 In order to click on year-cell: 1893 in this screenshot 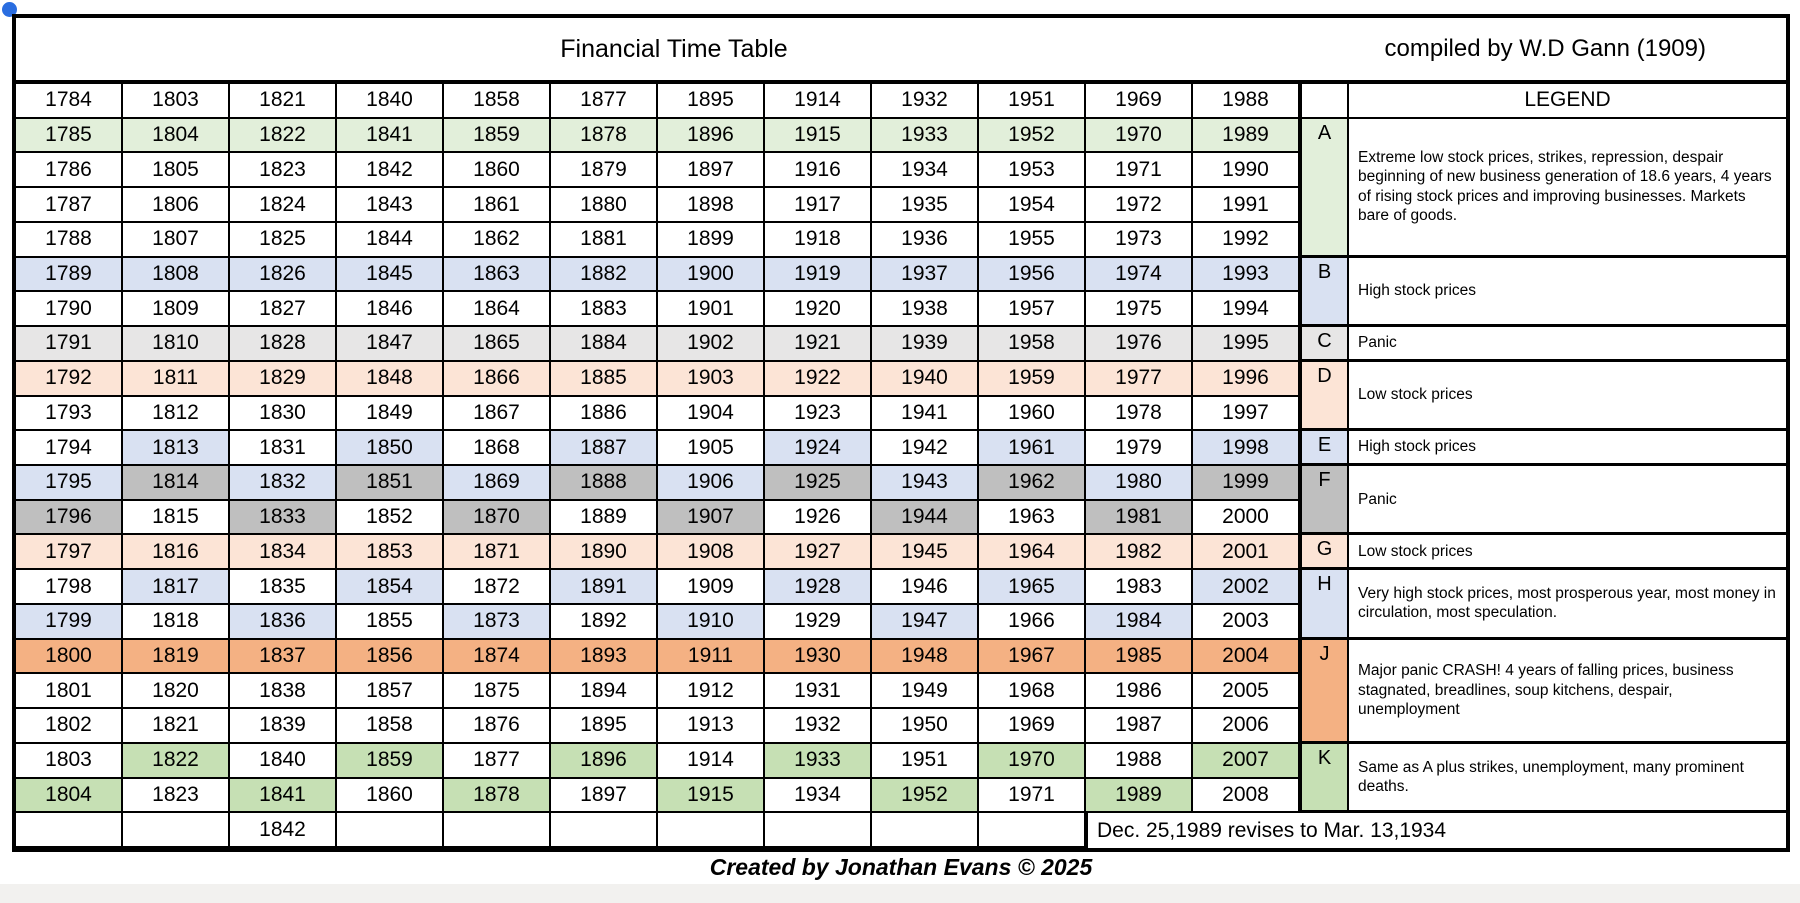, I will do `click(604, 657)`.